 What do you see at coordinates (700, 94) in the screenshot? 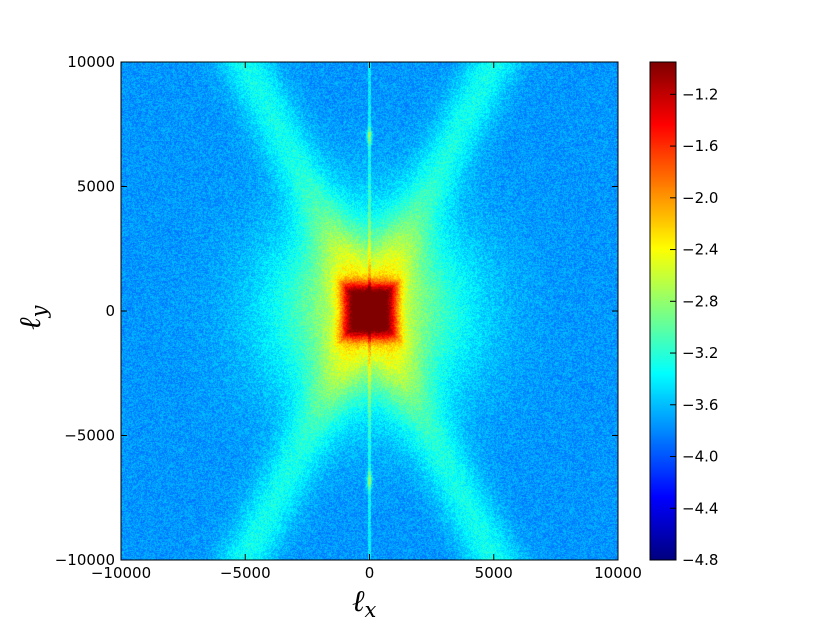
I see `colorbar-tick-label: −1.2` at bounding box center [700, 94].